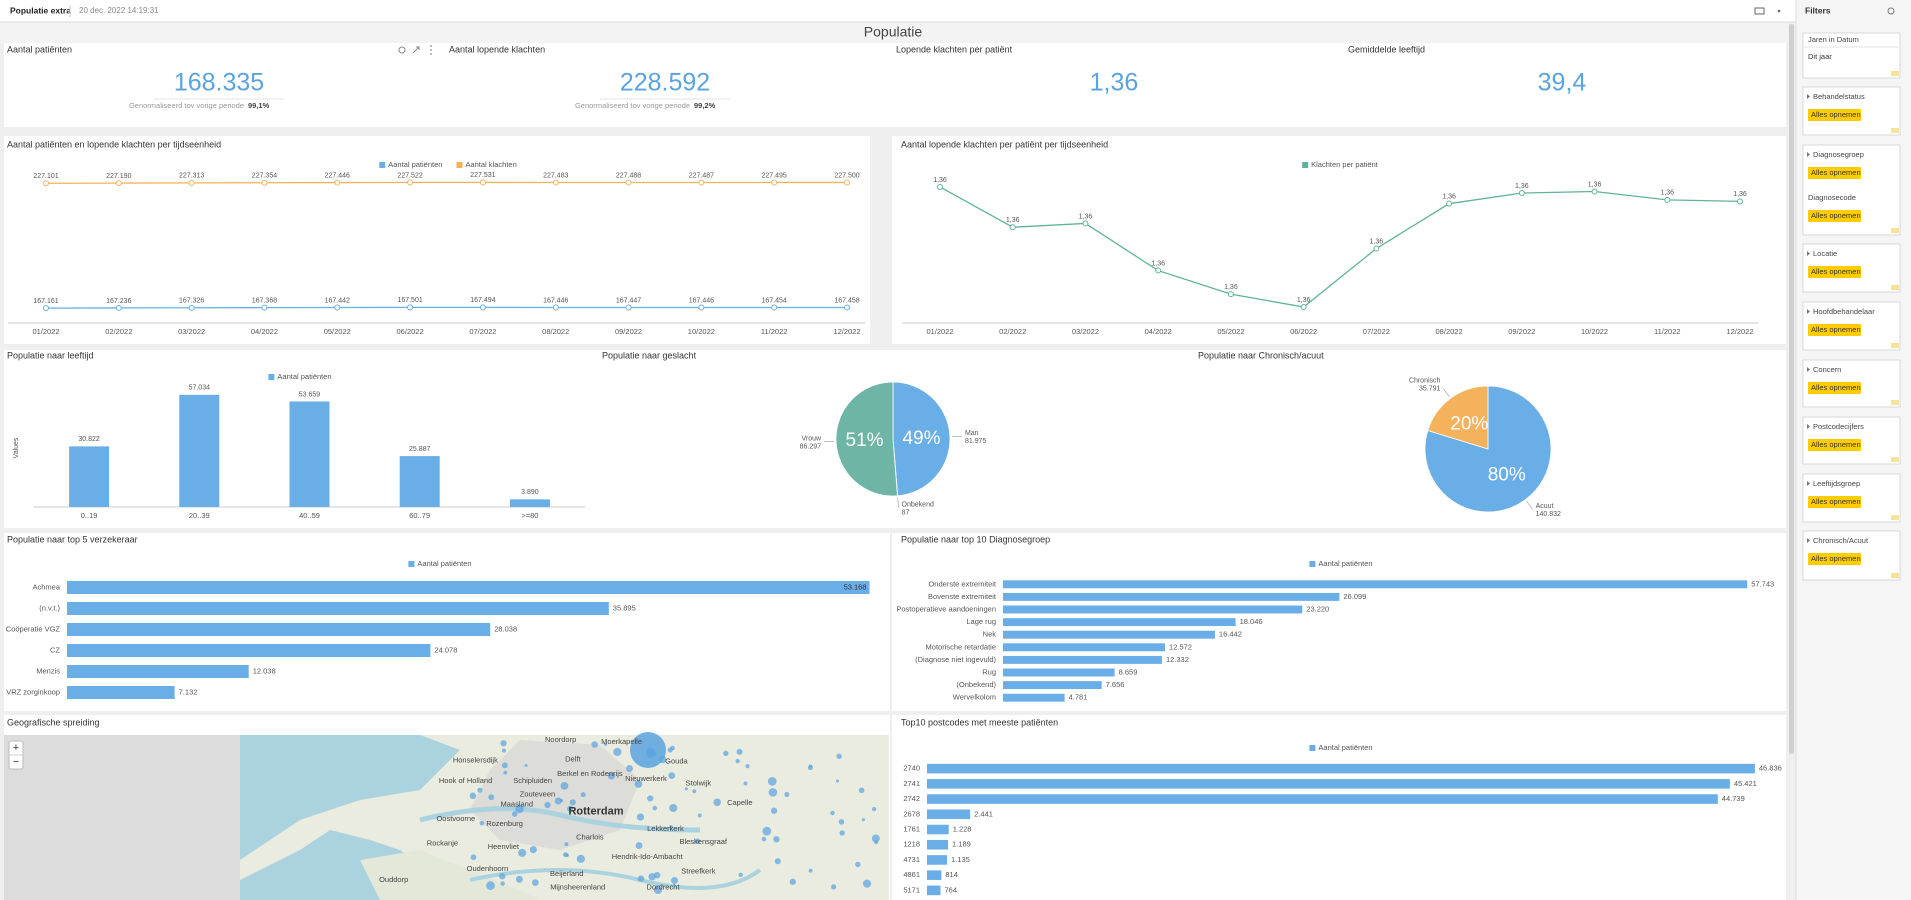 This screenshot has width=1911, height=900. Describe the element at coordinates (309, 515) in the screenshot. I see `x-tick-label: 40..59` at that location.